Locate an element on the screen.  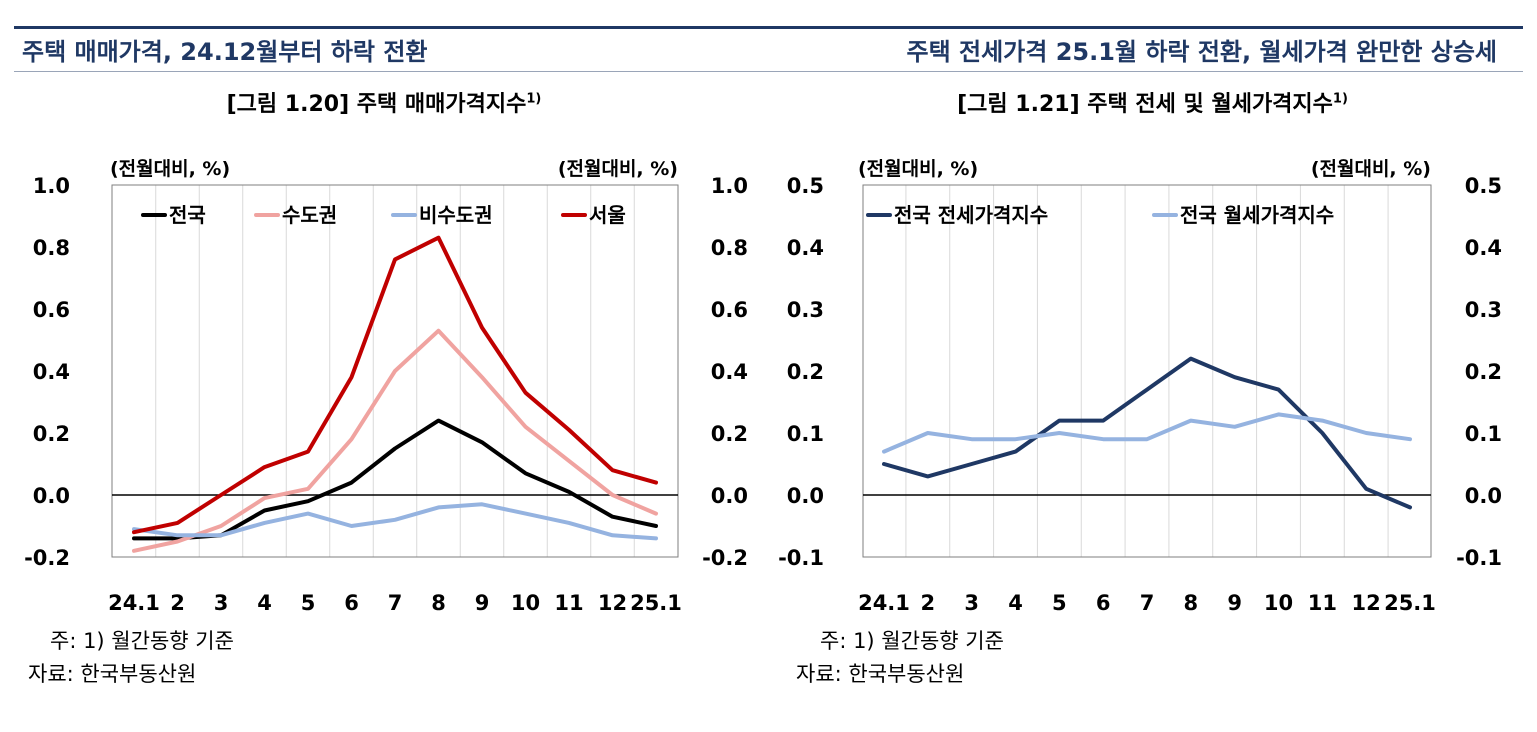
legend-label: 전국 is located at coordinates (187, 215).